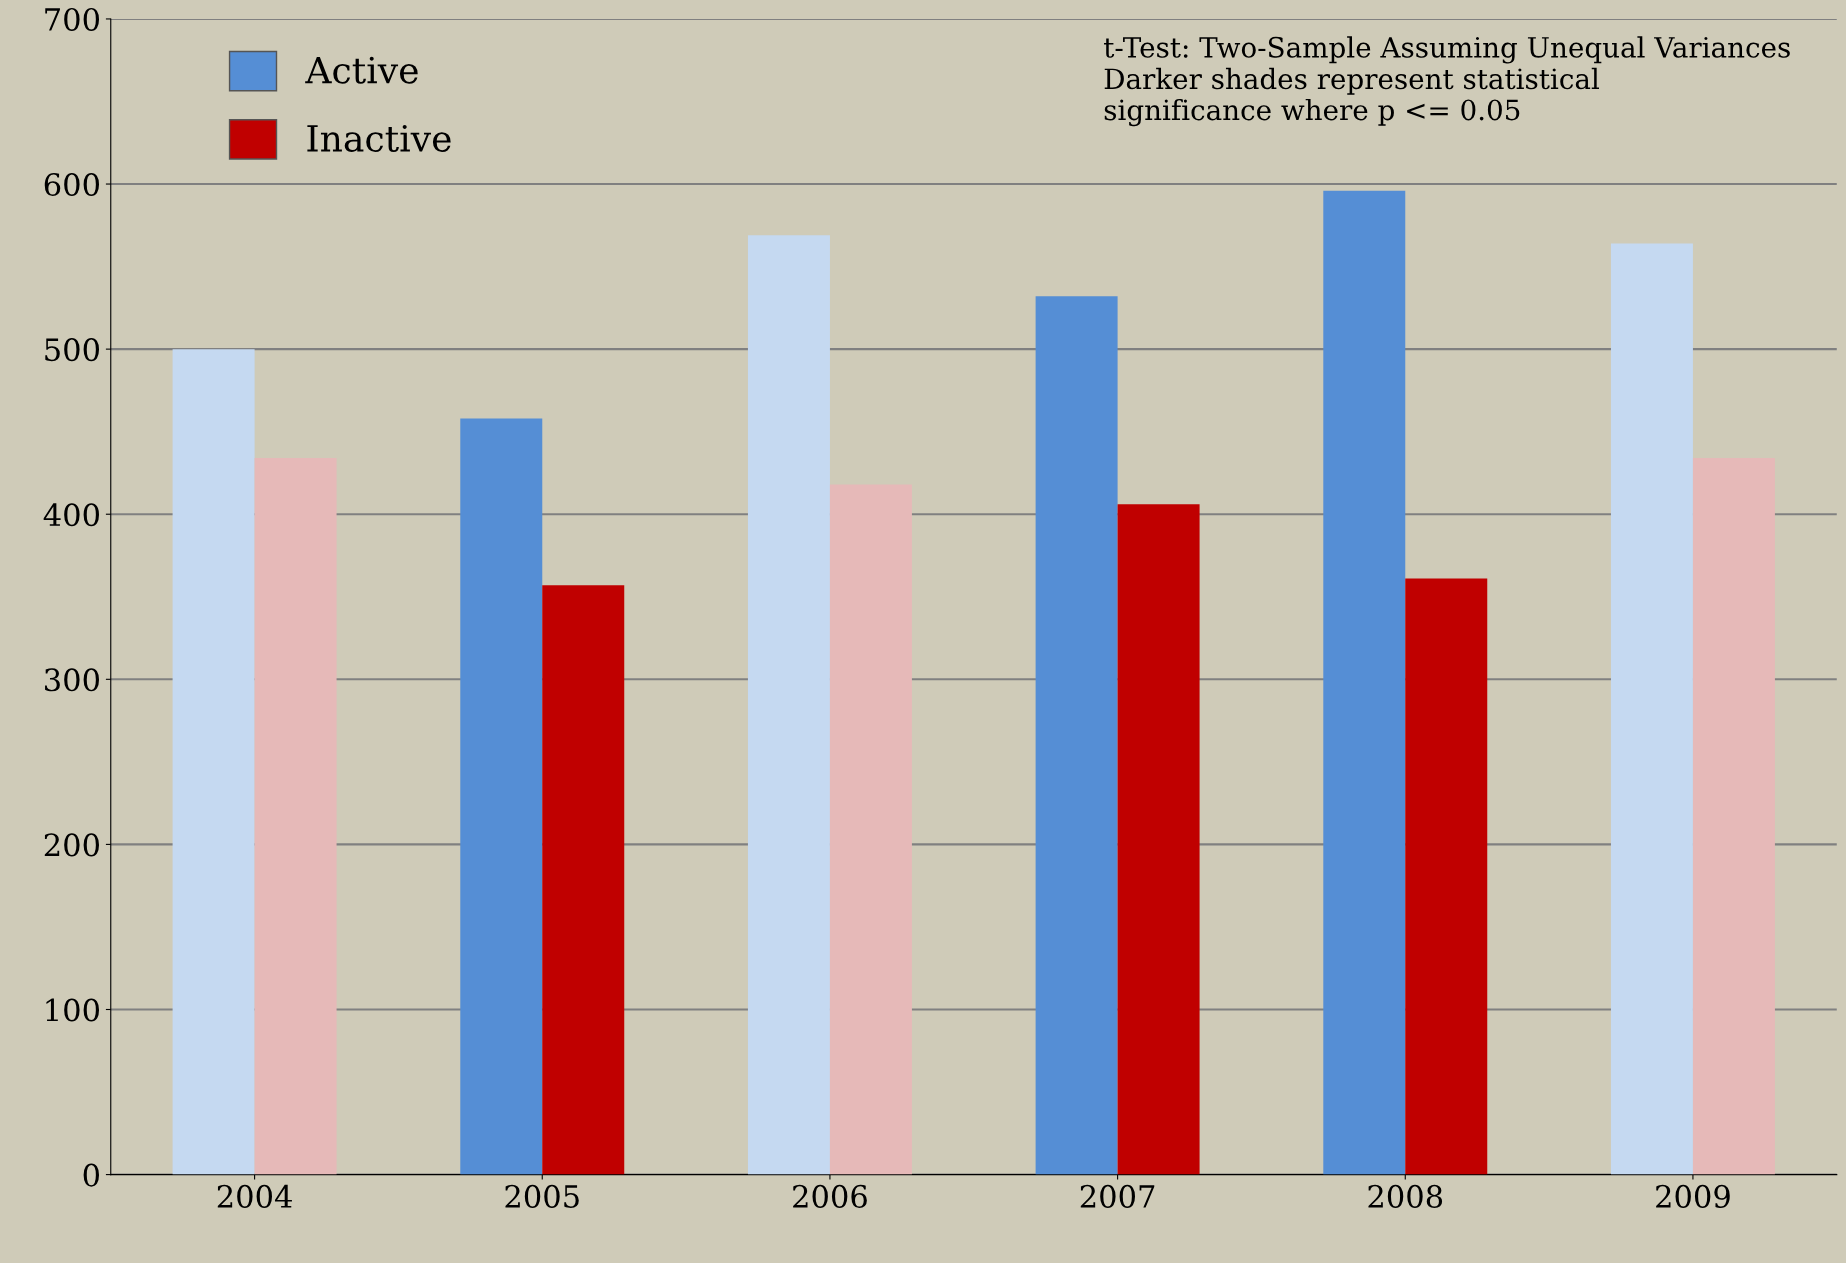 This screenshot has height=1263, width=1846. What do you see at coordinates (72, 845) in the screenshot?
I see `y-tick-label: 200` at bounding box center [72, 845].